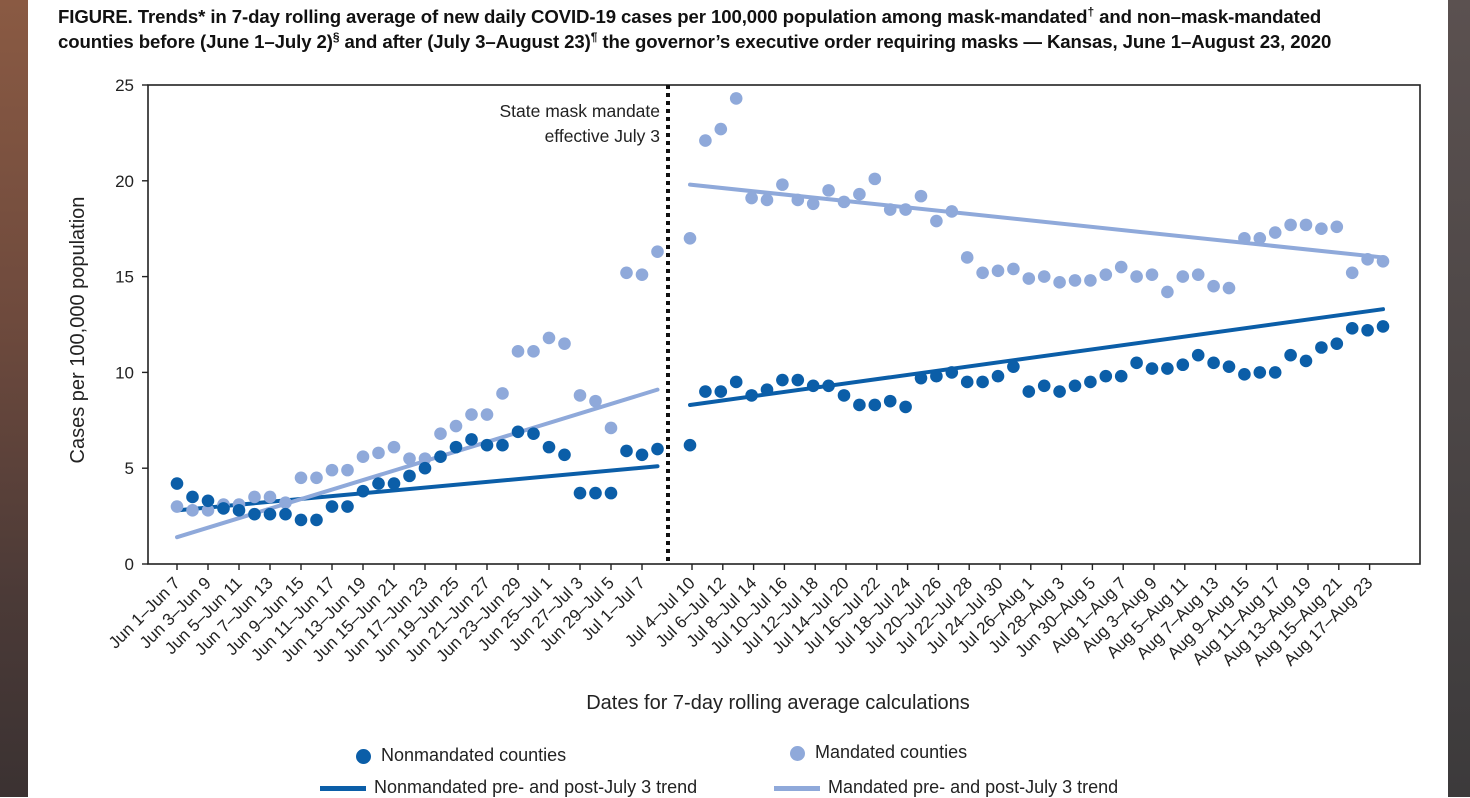  I want to click on right-background-edge, so click(1459, 398).